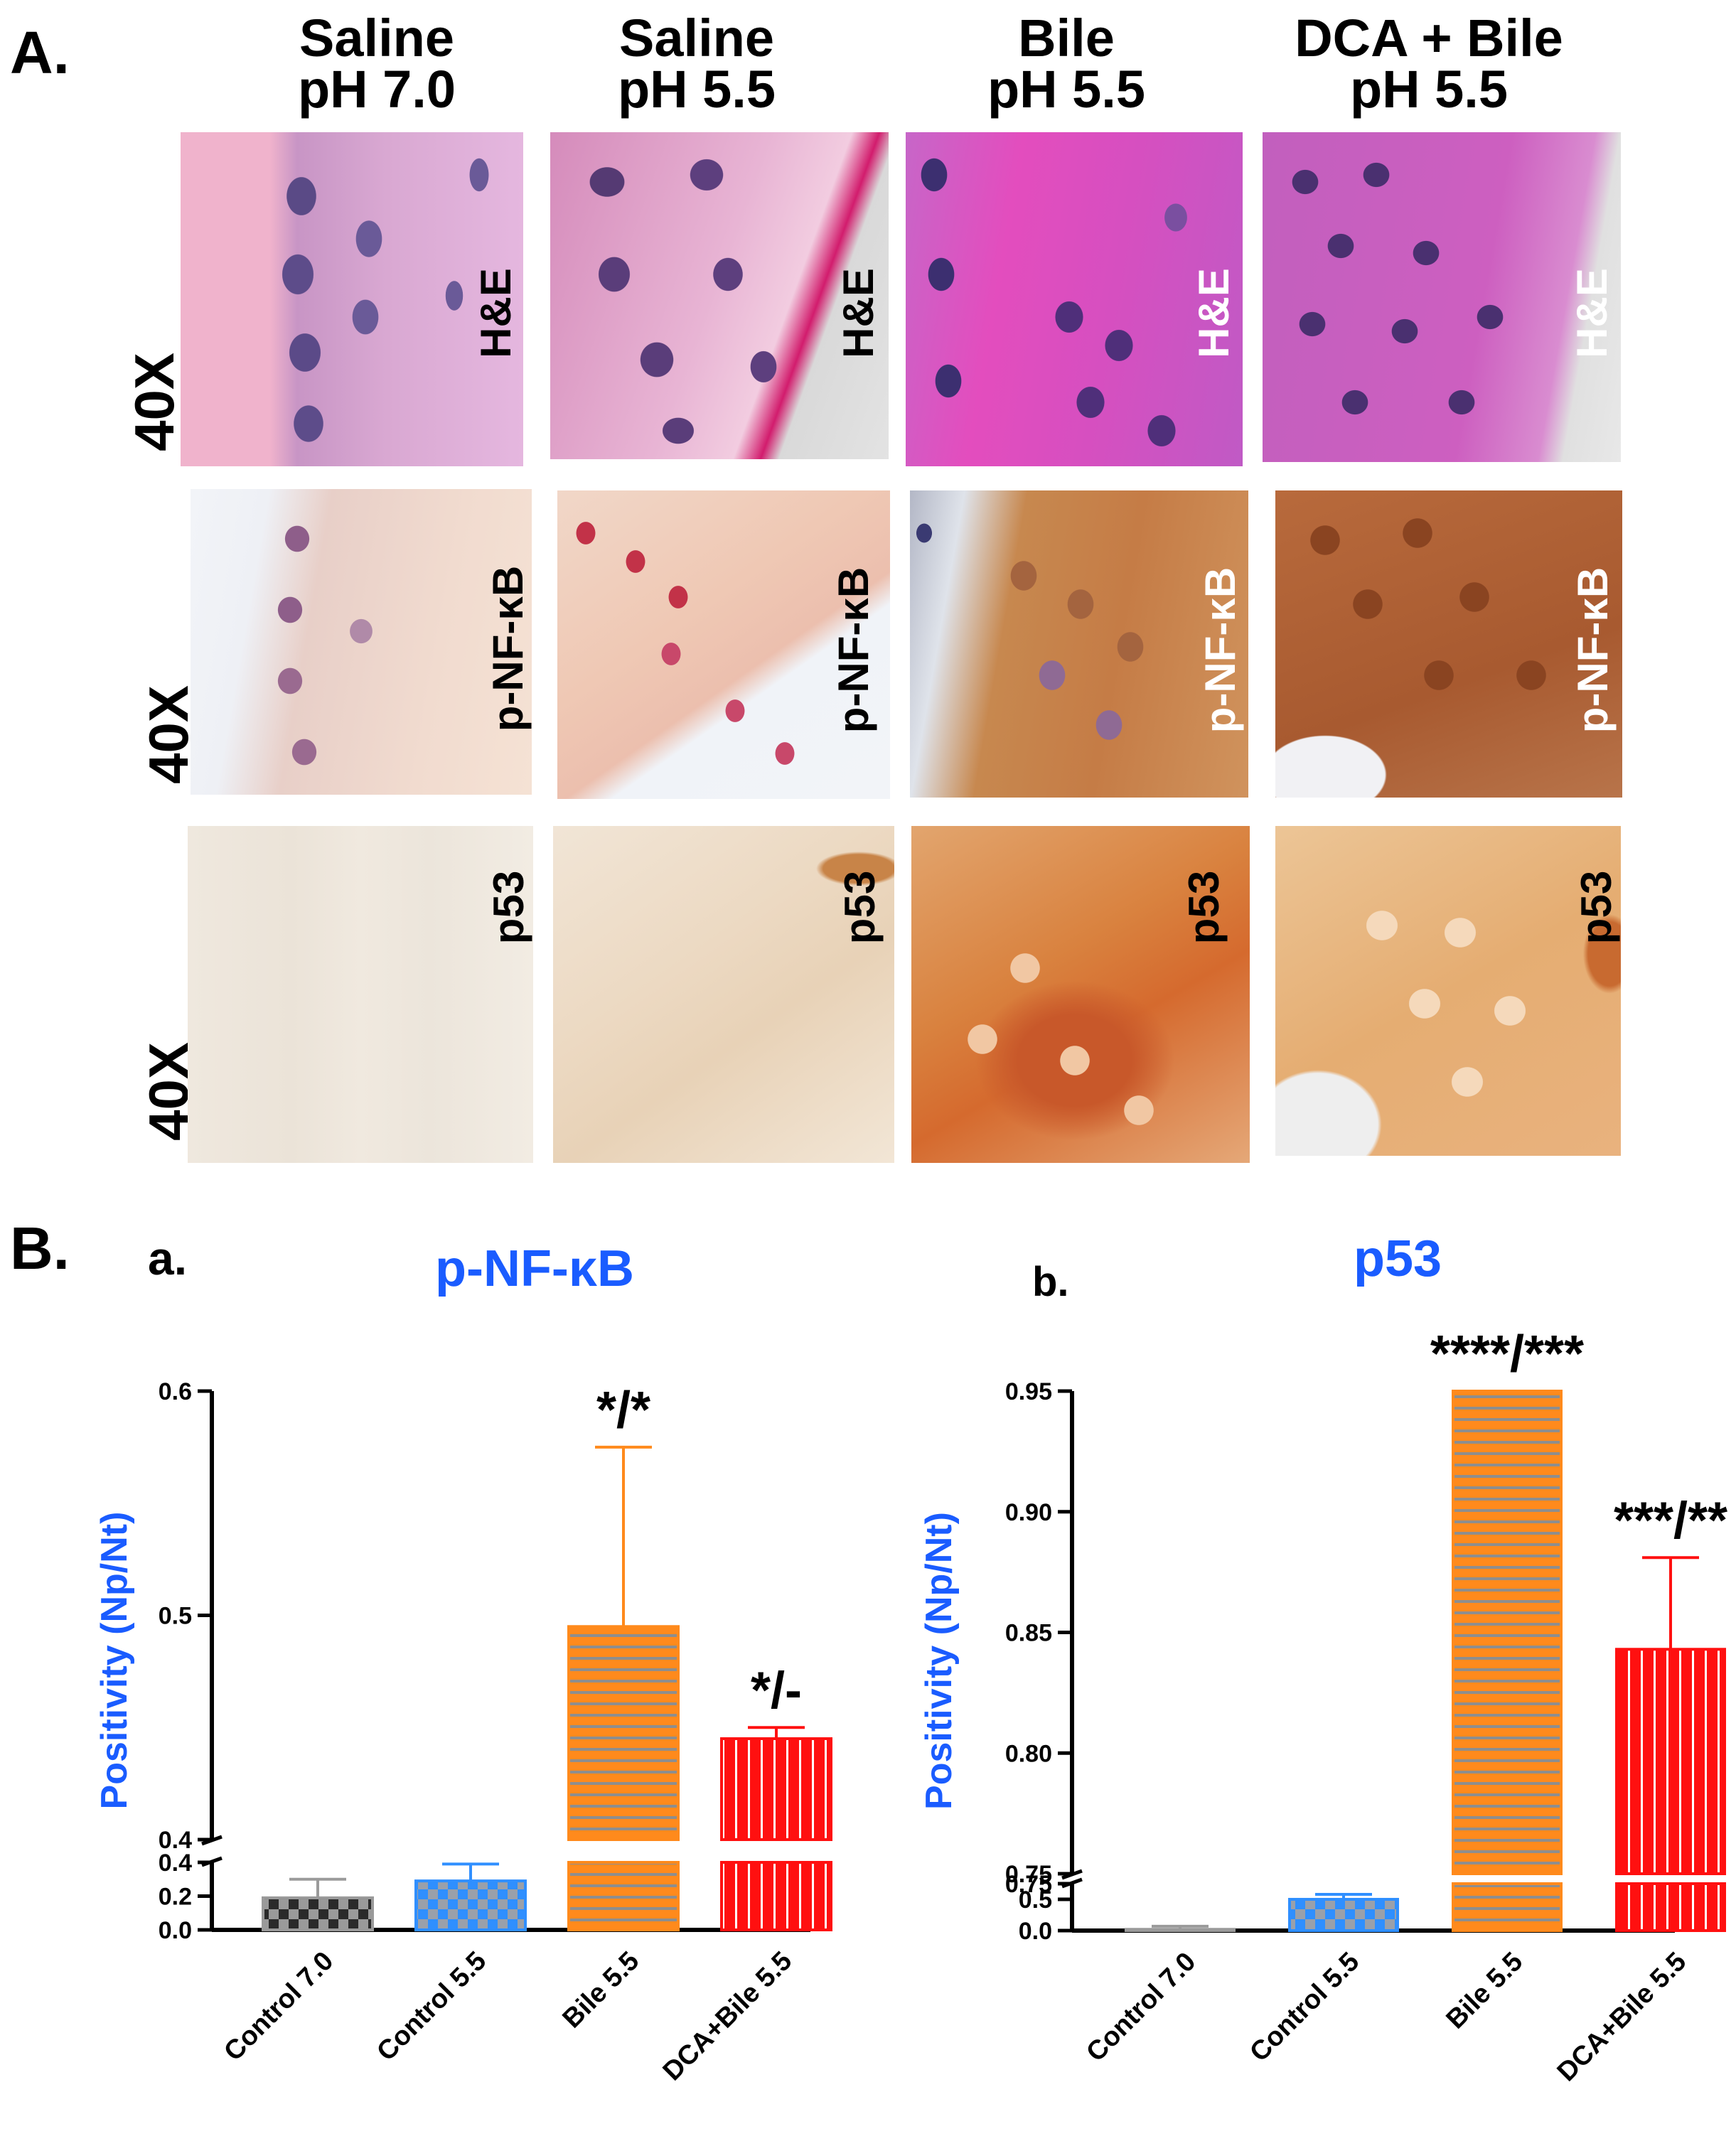  What do you see at coordinates (1066, 38) in the screenshot?
I see `column-heading-line1: Bile` at bounding box center [1066, 38].